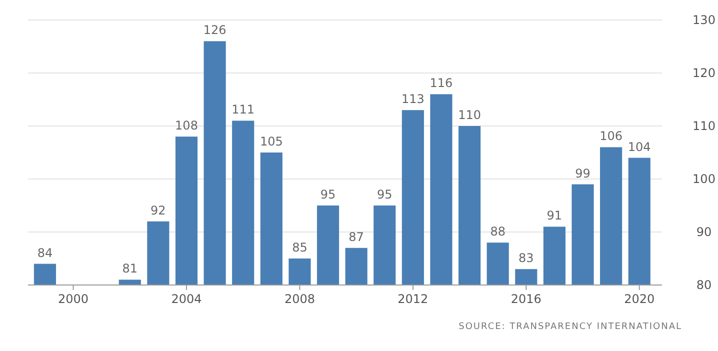 The width and height of the screenshot is (718, 351). Describe the element at coordinates (73, 299) in the screenshot. I see `x-tick-label: 2000` at that location.